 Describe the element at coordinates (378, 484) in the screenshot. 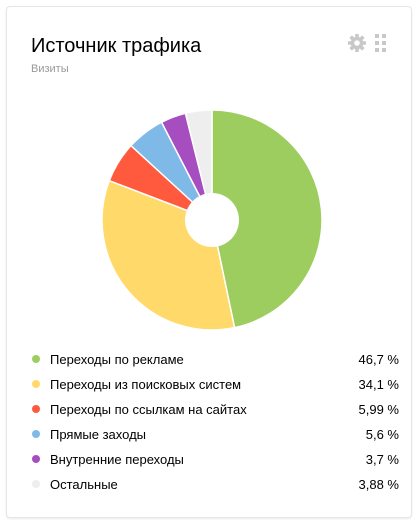

I see `legend-value: 3,88 %` at that location.